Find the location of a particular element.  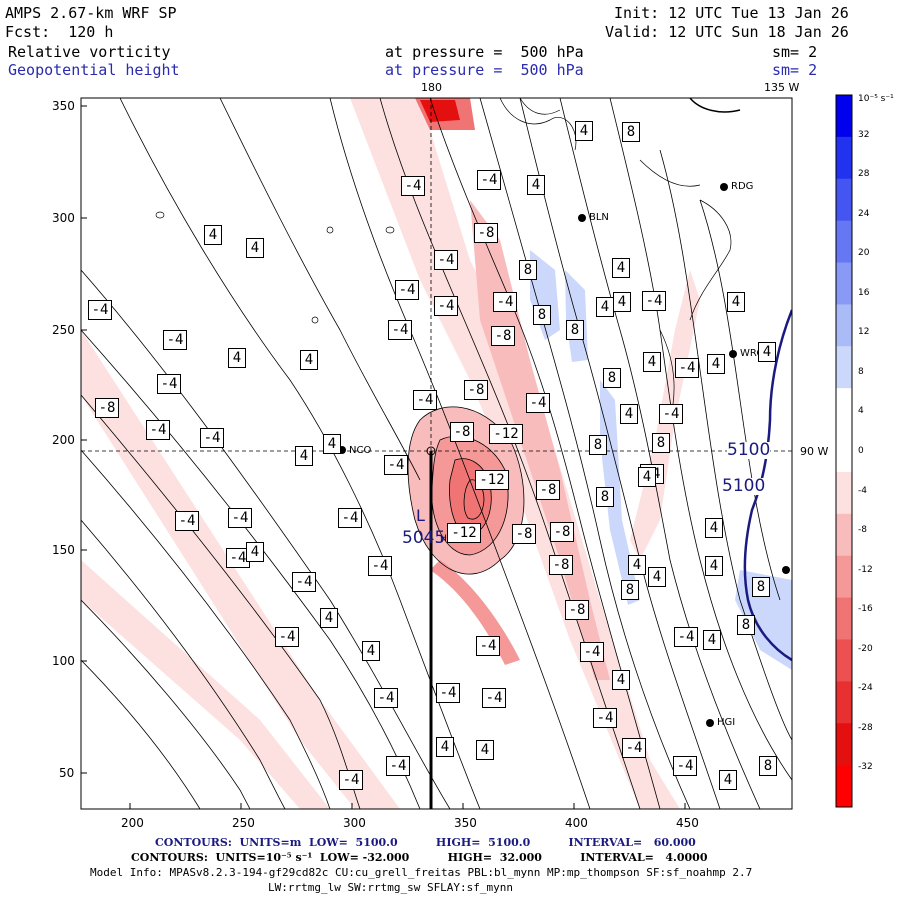

colorbar-tick-label: 24 is located at coordinates (864, 213).